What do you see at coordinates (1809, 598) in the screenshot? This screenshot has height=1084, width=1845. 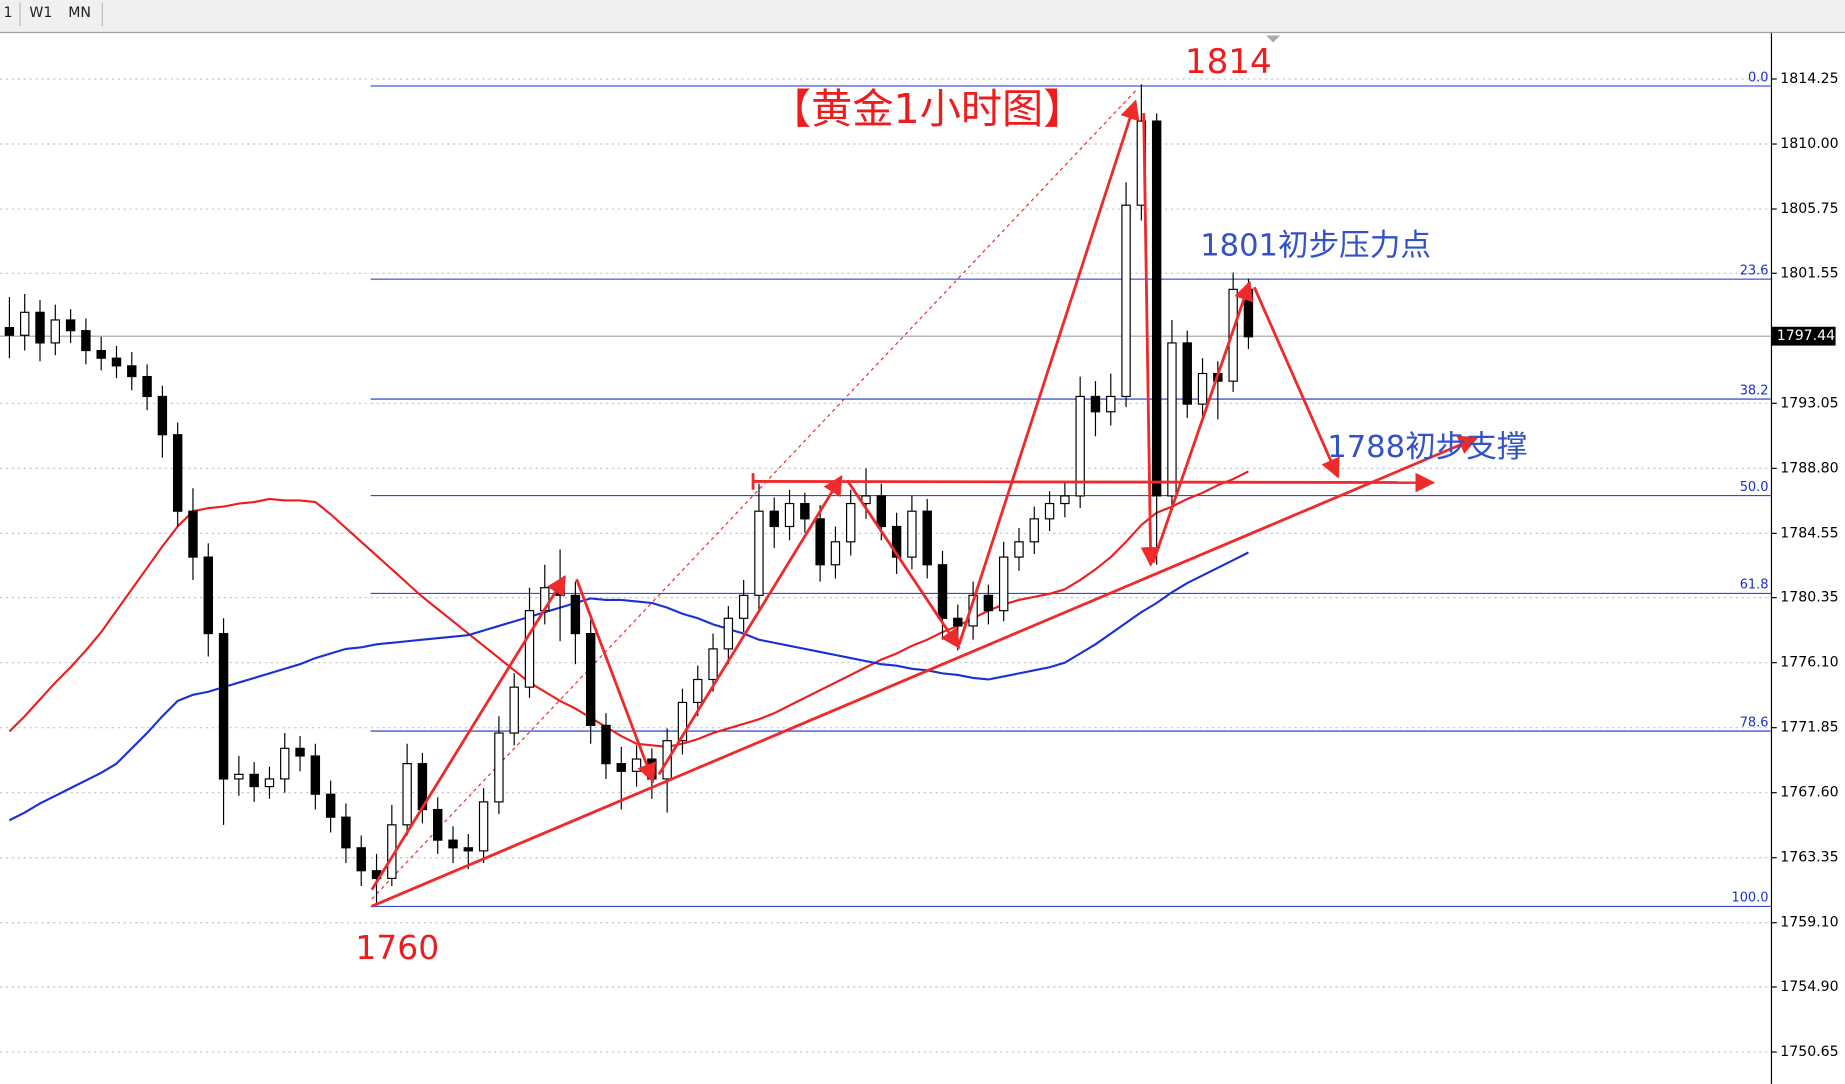 I see `y-tick-label: 1780.35` at bounding box center [1809, 598].